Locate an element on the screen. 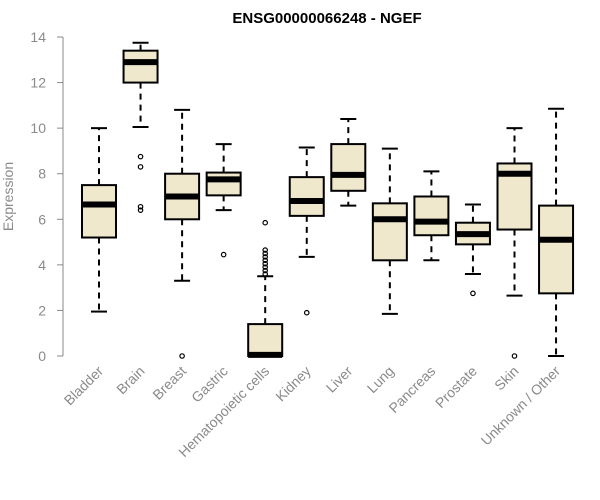 Image resolution: width=600 pixels, height=500 pixels. chart-title: ENSG00000066248 - NGEF is located at coordinates (326, 18).